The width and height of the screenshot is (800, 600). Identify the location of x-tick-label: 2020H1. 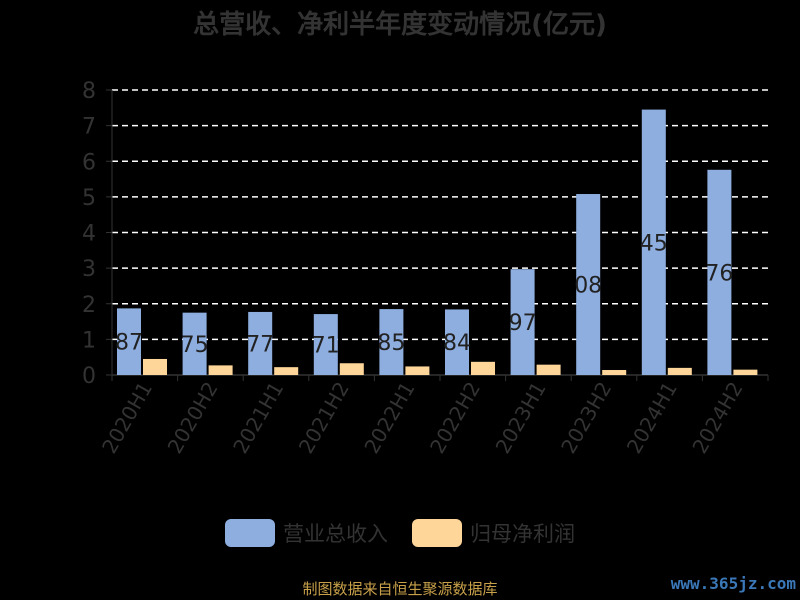
(127, 418).